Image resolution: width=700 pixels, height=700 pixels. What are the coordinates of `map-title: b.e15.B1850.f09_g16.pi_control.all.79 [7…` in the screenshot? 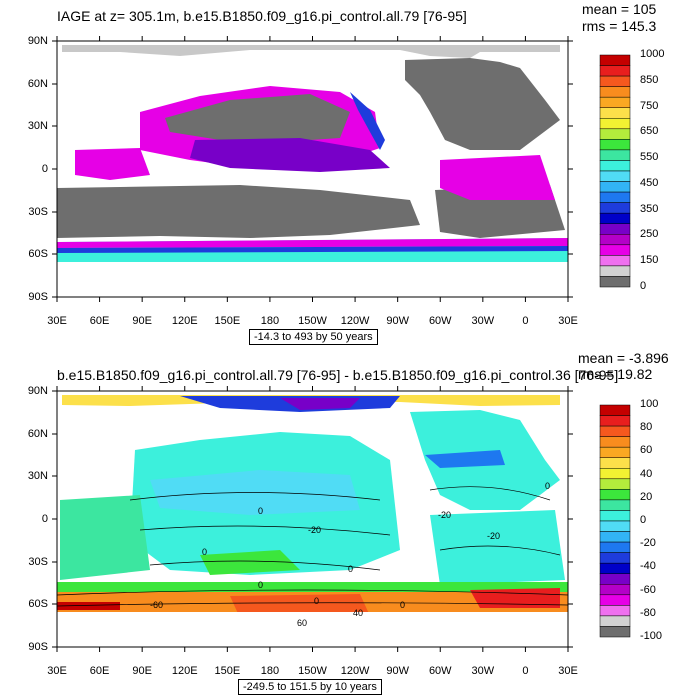 It's located at (338, 375).